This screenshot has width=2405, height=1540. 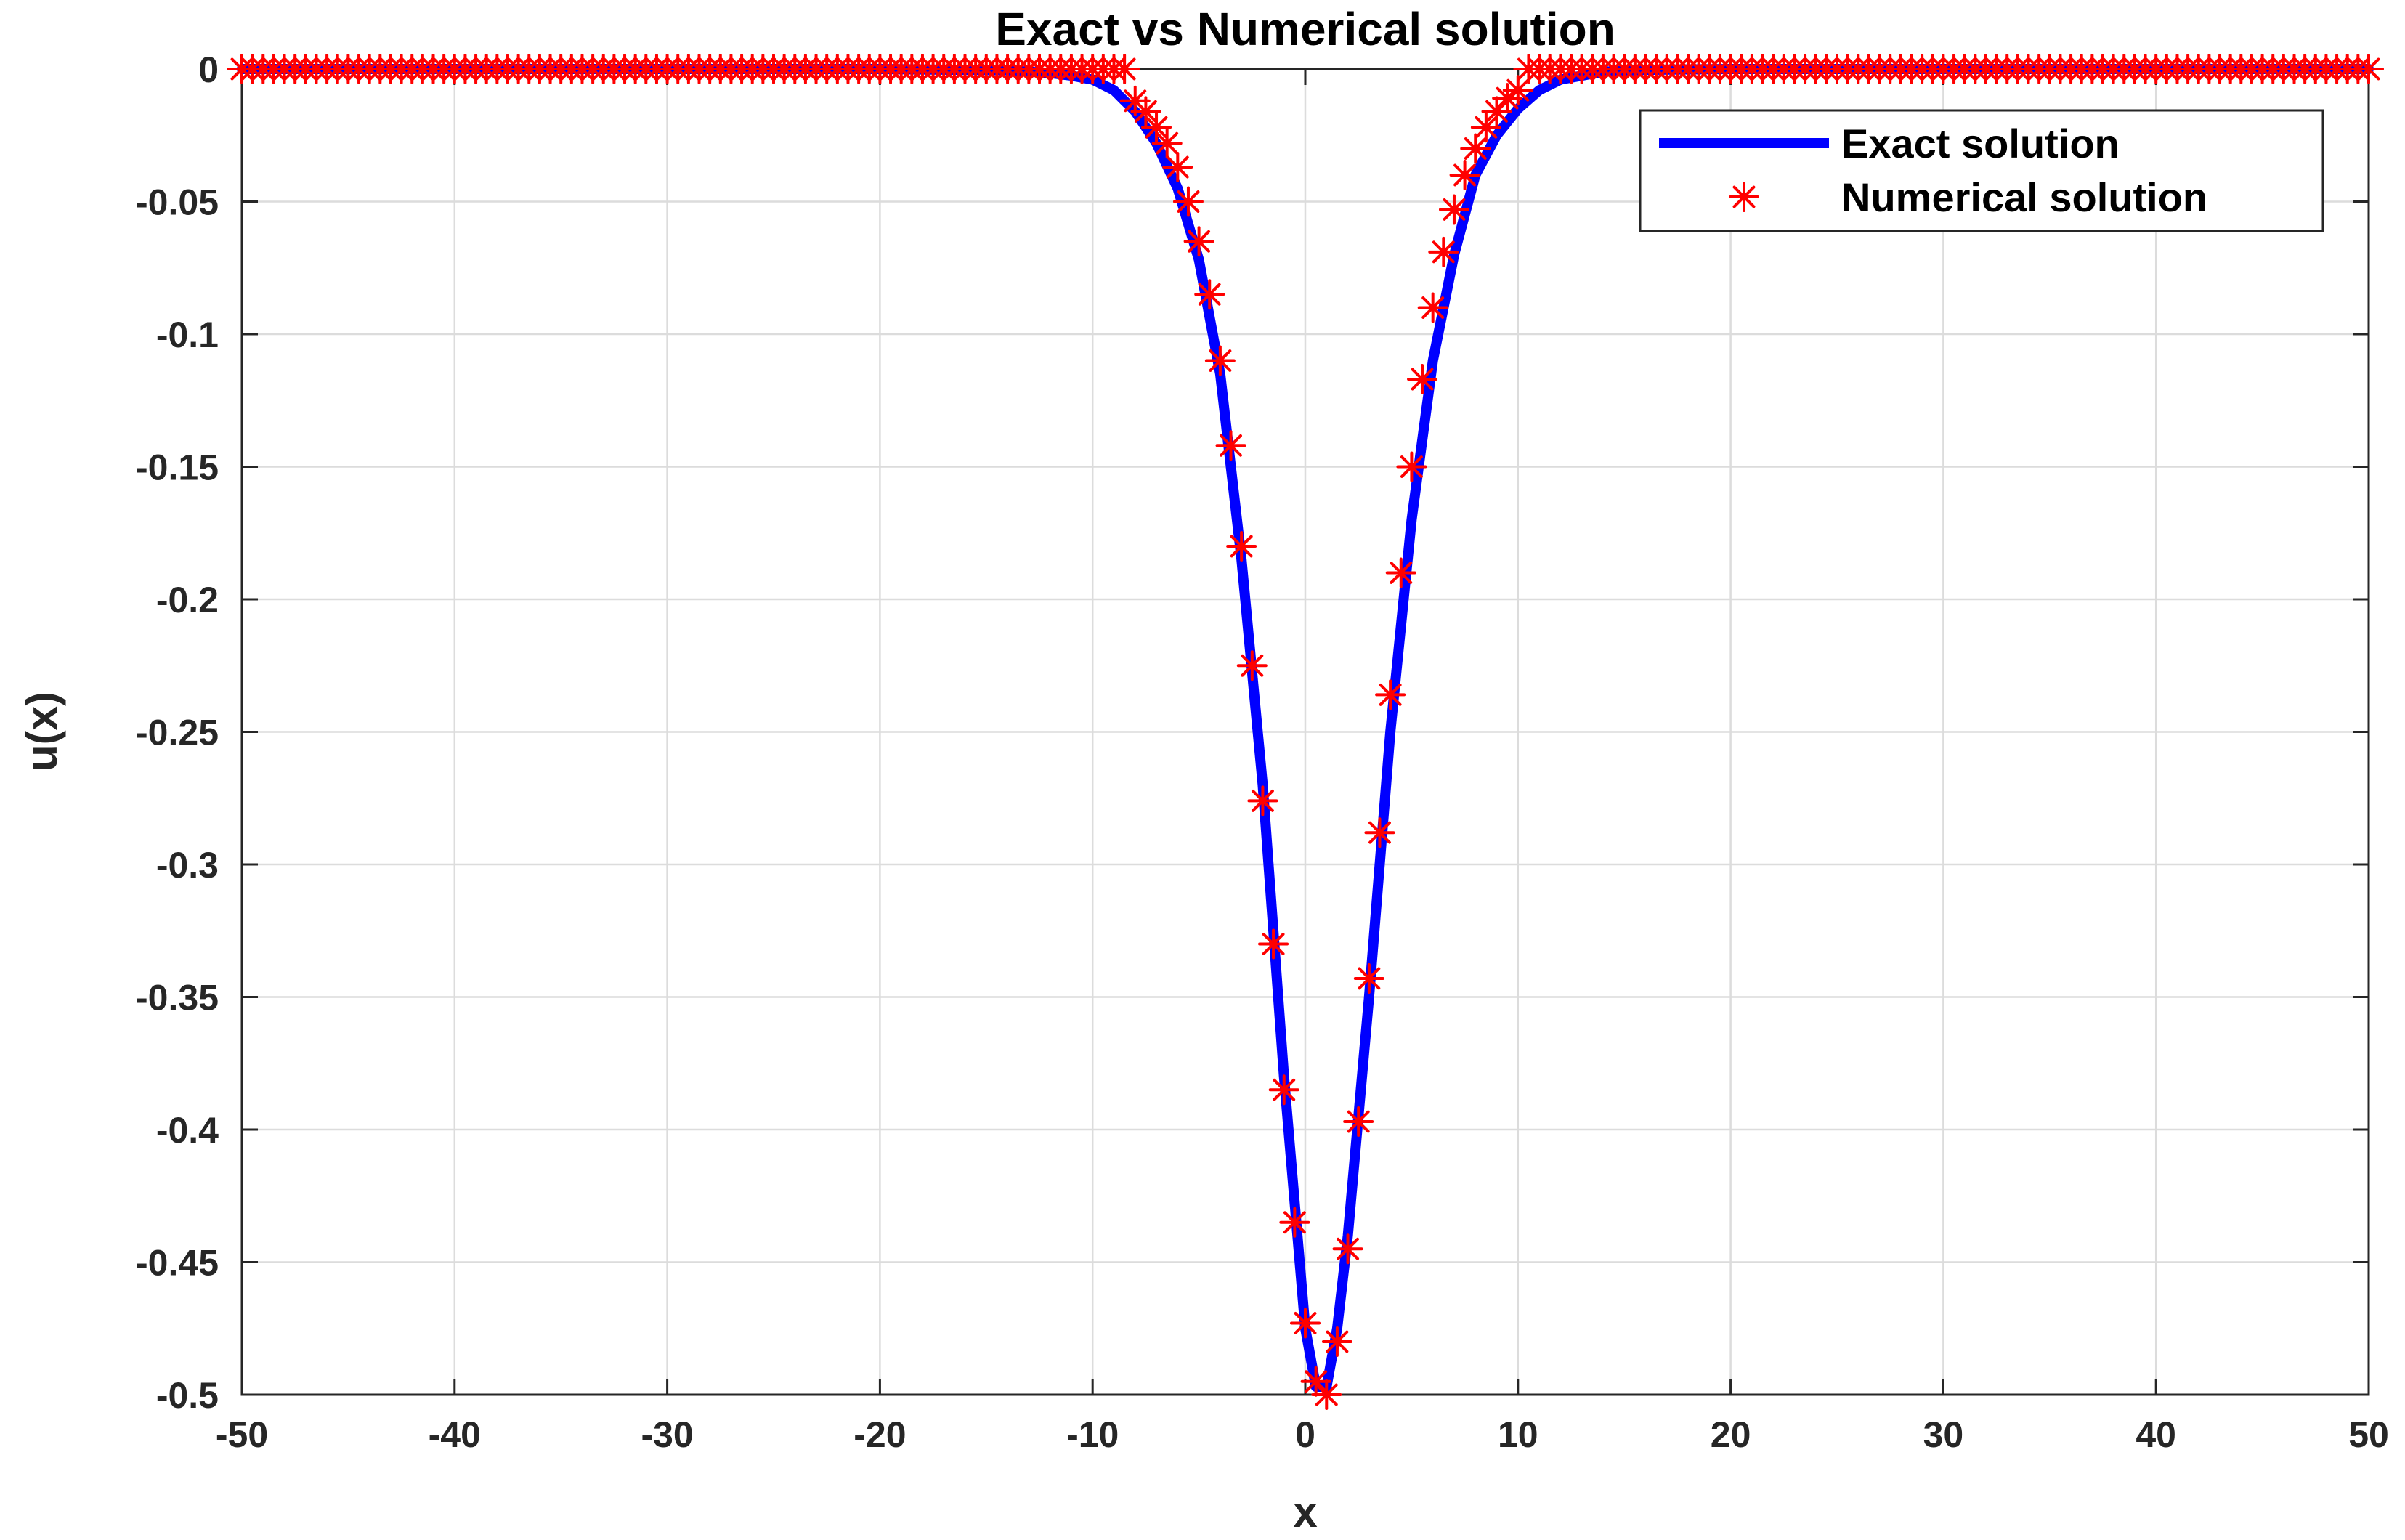 I want to click on y-tick-label: -0.35, so click(x=177, y=998).